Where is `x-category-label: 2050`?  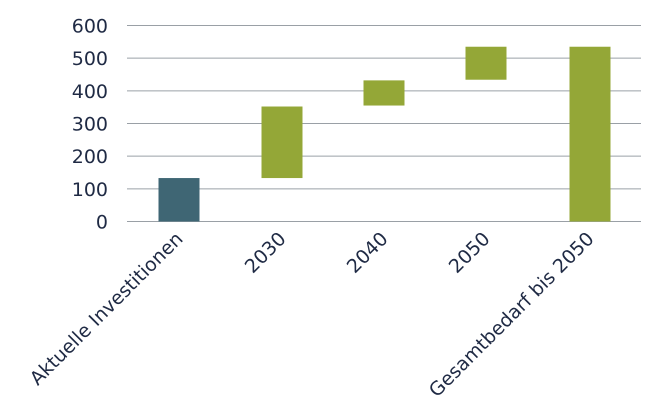 x-category-label: 2050 is located at coordinates (470, 253).